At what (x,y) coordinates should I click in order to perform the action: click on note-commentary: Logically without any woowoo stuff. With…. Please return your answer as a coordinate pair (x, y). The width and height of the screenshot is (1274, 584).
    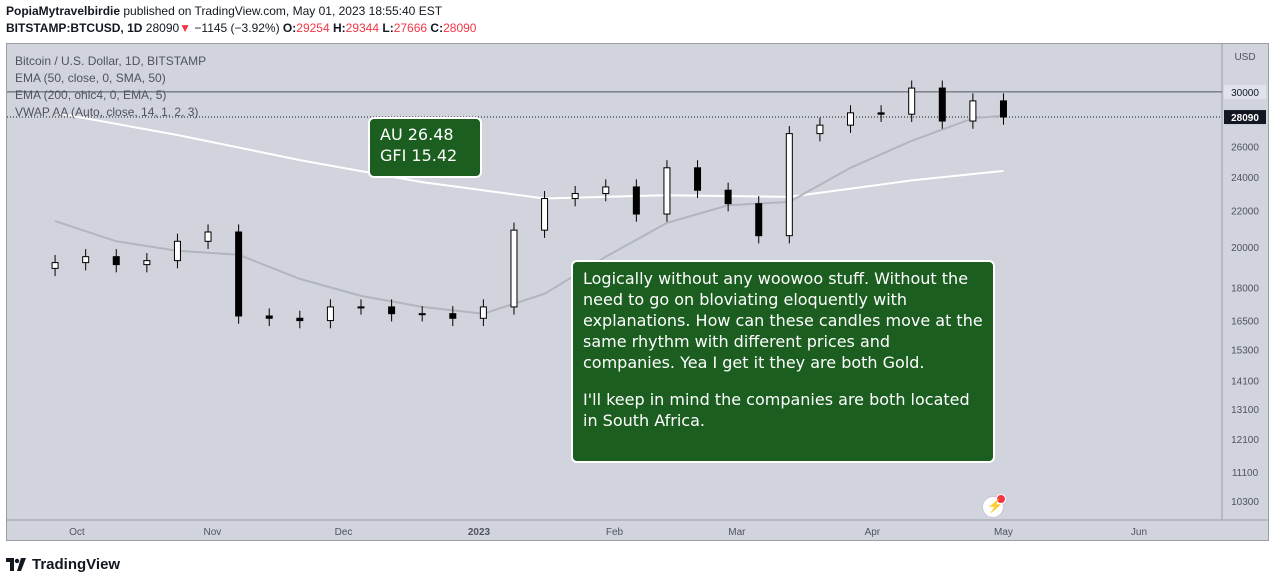
    Looking at the image, I should click on (783, 361).